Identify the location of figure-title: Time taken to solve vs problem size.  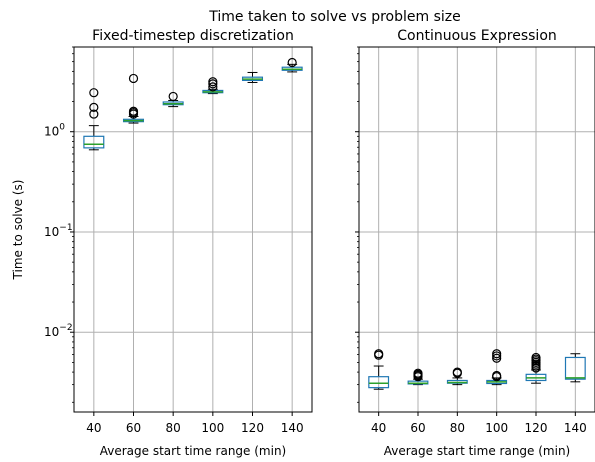
(334, 17).